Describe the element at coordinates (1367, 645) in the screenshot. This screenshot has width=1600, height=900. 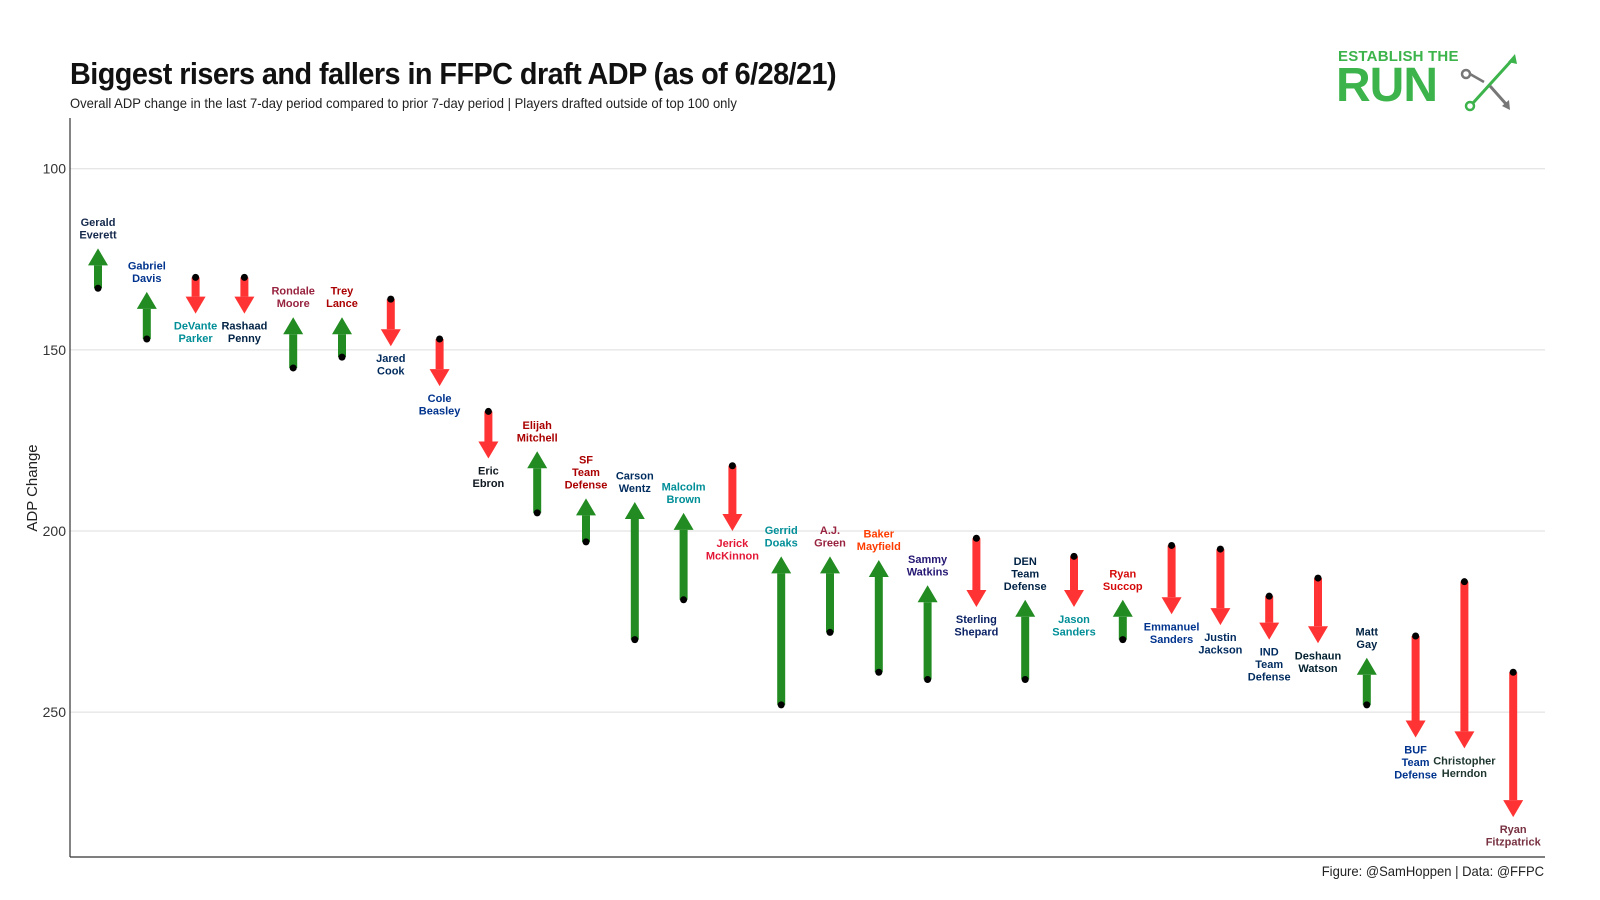
I see `player-label-line: Gay` at that location.